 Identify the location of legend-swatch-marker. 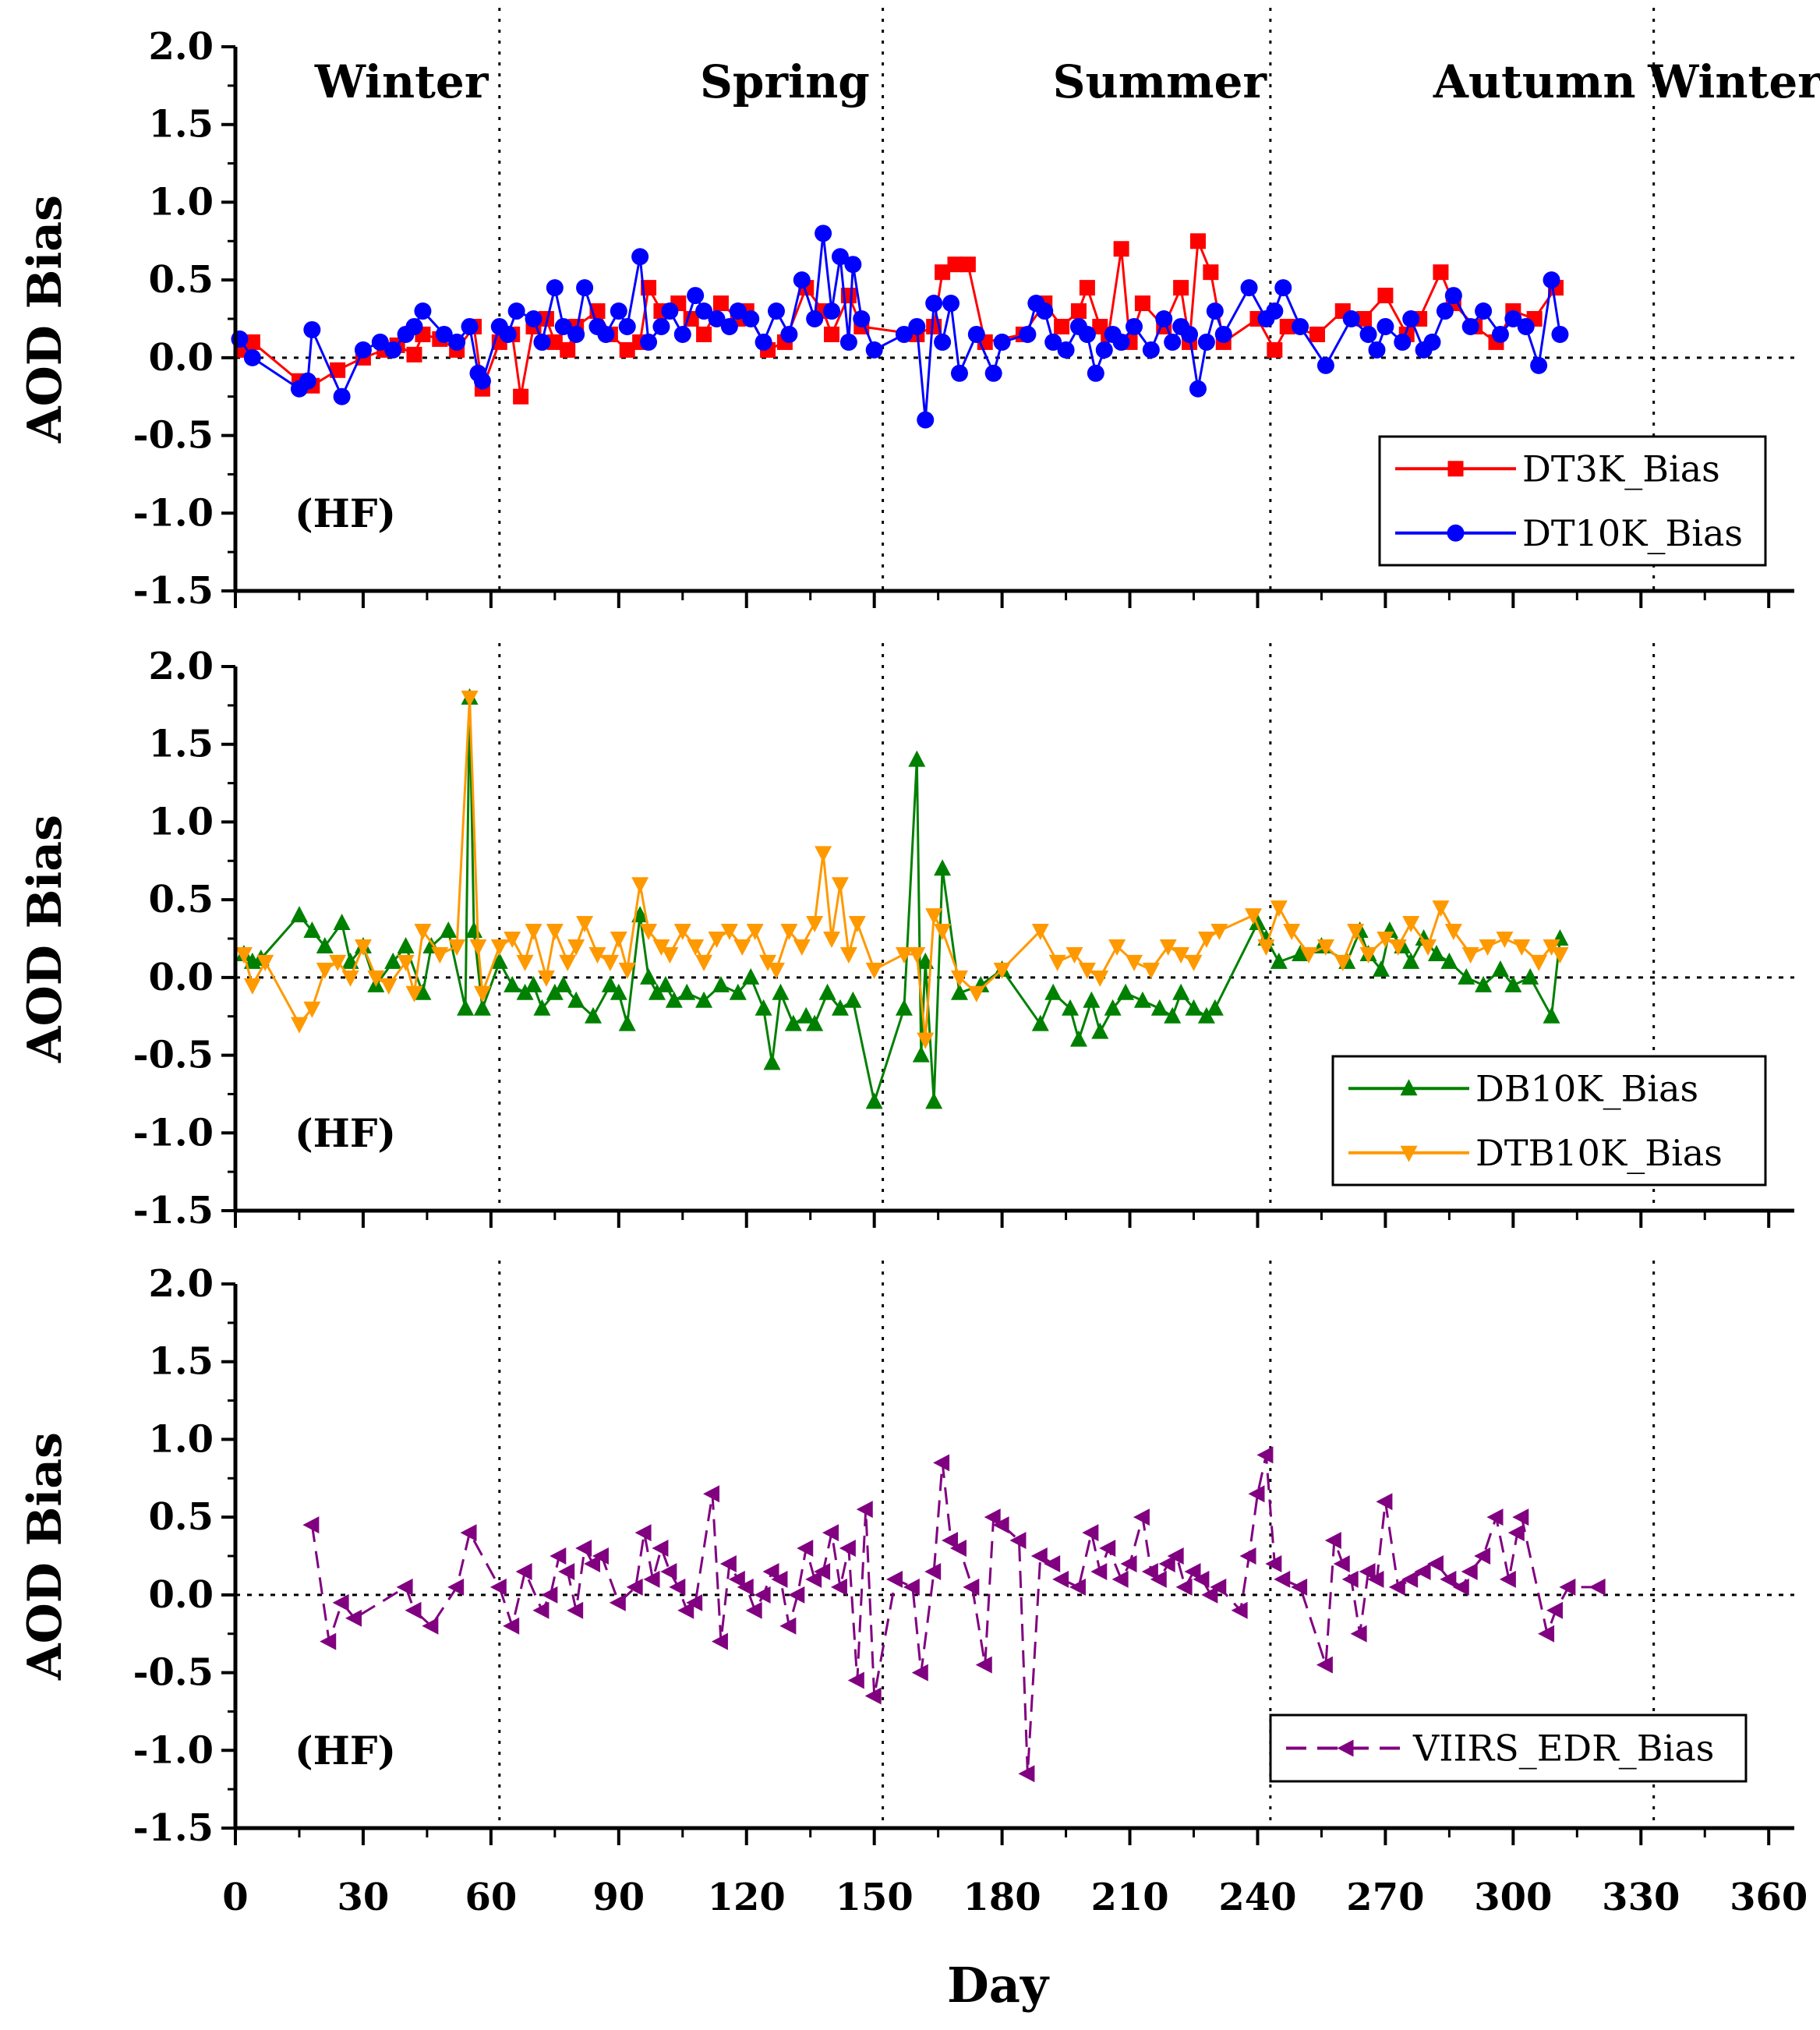
(1345, 1748).